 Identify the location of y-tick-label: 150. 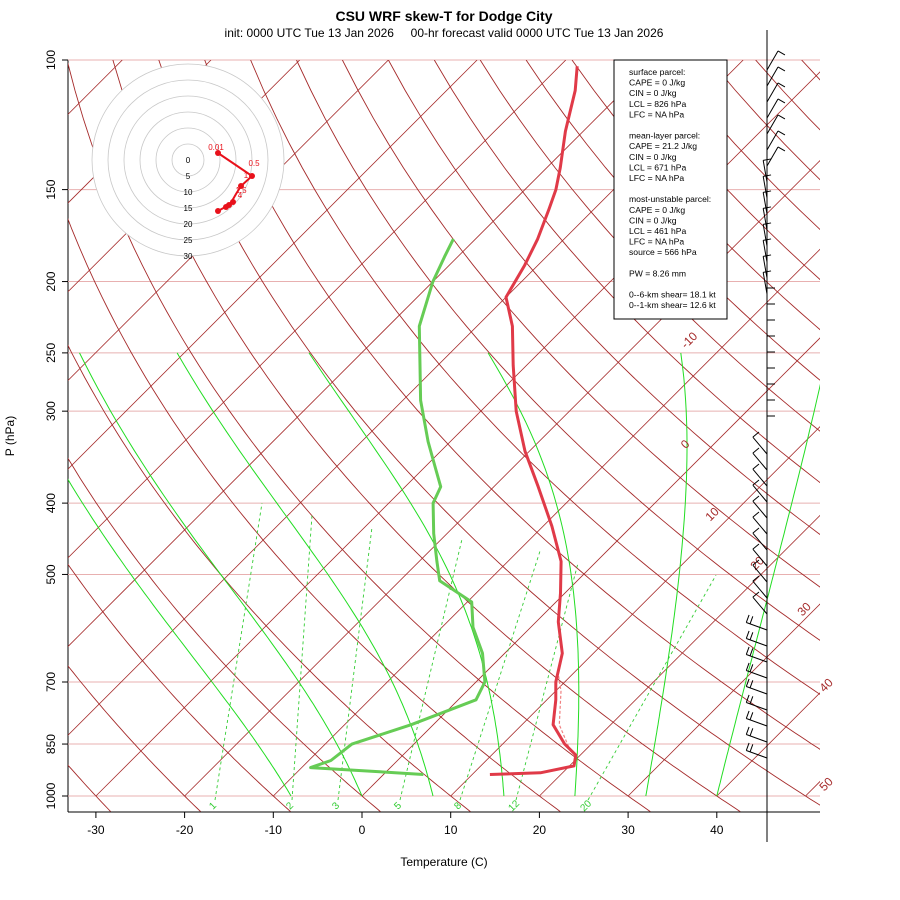
(51, 189).